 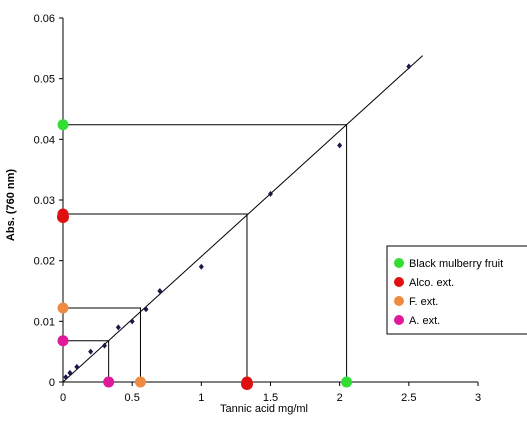 What do you see at coordinates (456, 264) in the screenshot?
I see `legend-label: Black mulberry fruit` at bounding box center [456, 264].